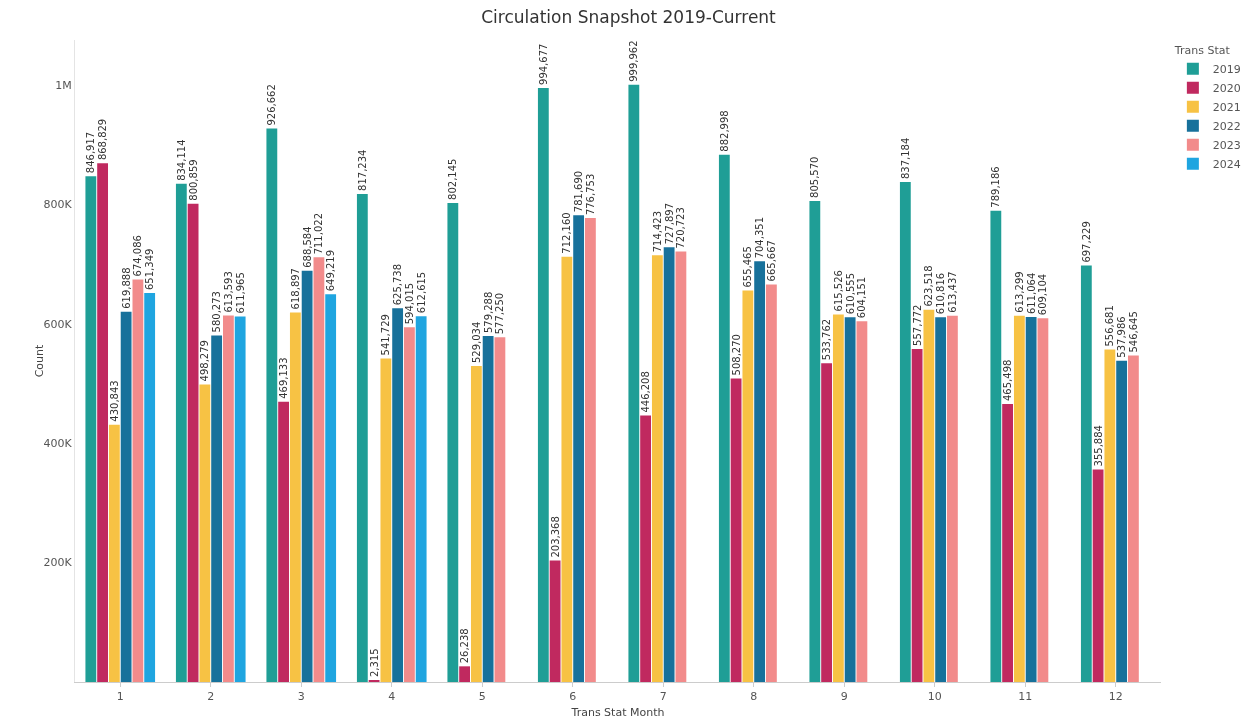 Image resolution: width=1257 pixels, height=727 pixels. What do you see at coordinates (295, 289) in the screenshot?
I see `data-label: 618,897` at bounding box center [295, 289].